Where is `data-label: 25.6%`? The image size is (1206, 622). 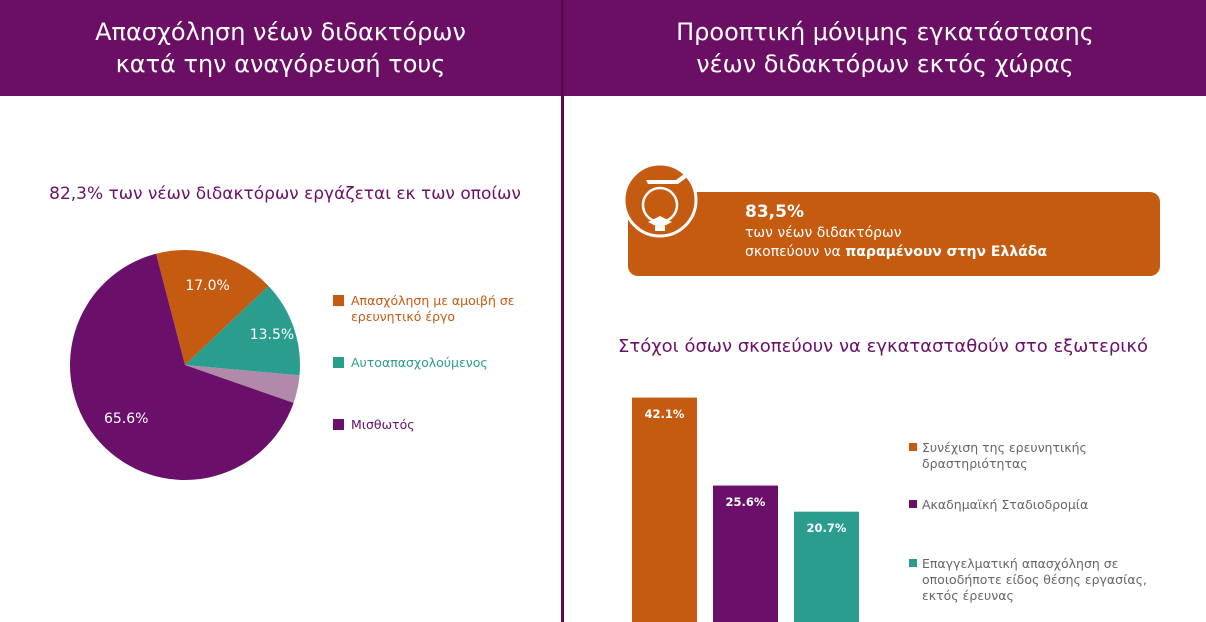 data-label: 25.6% is located at coordinates (746, 502).